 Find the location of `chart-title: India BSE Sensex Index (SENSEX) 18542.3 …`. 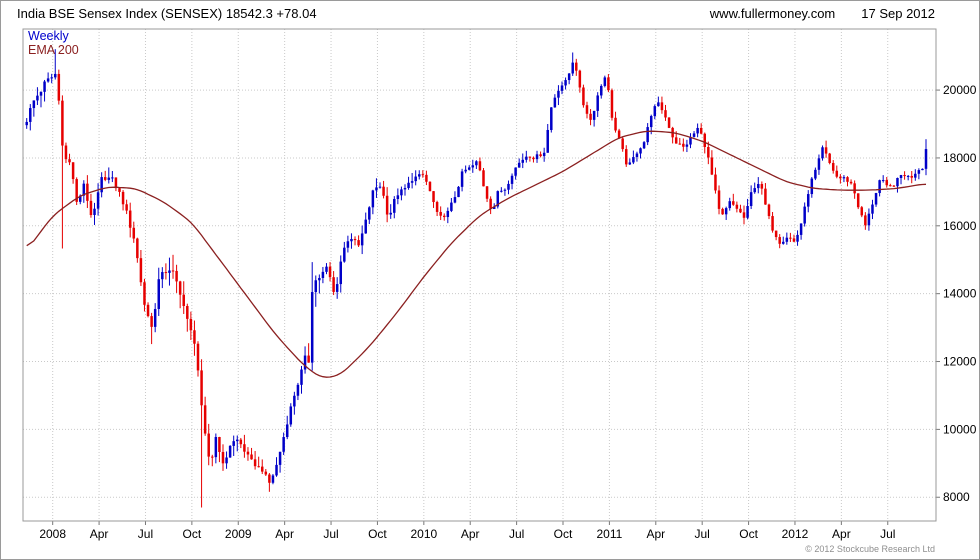

chart-title: India BSE Sensex Index (SENSEX) 18542.3 … is located at coordinates (167, 13).